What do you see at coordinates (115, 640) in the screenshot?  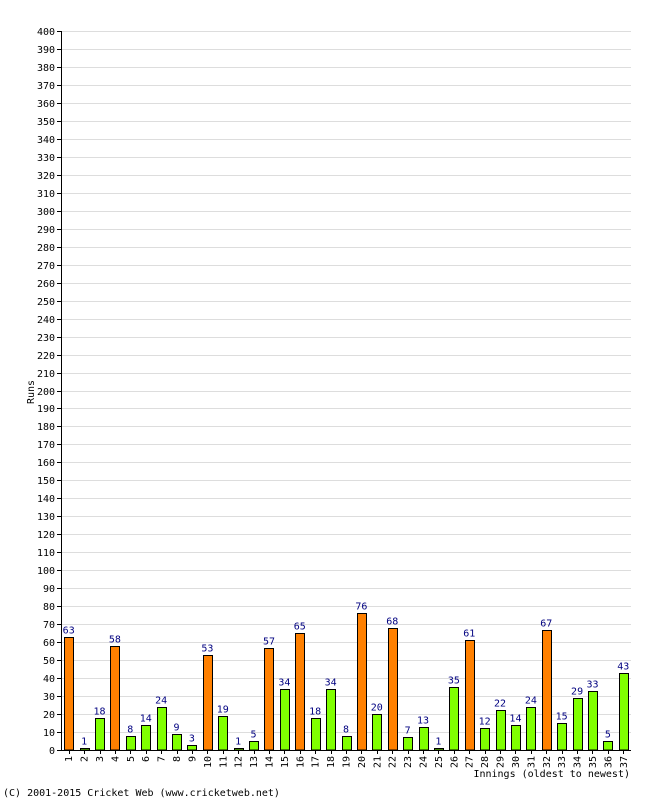 I see `bar-value-label: 58` at bounding box center [115, 640].